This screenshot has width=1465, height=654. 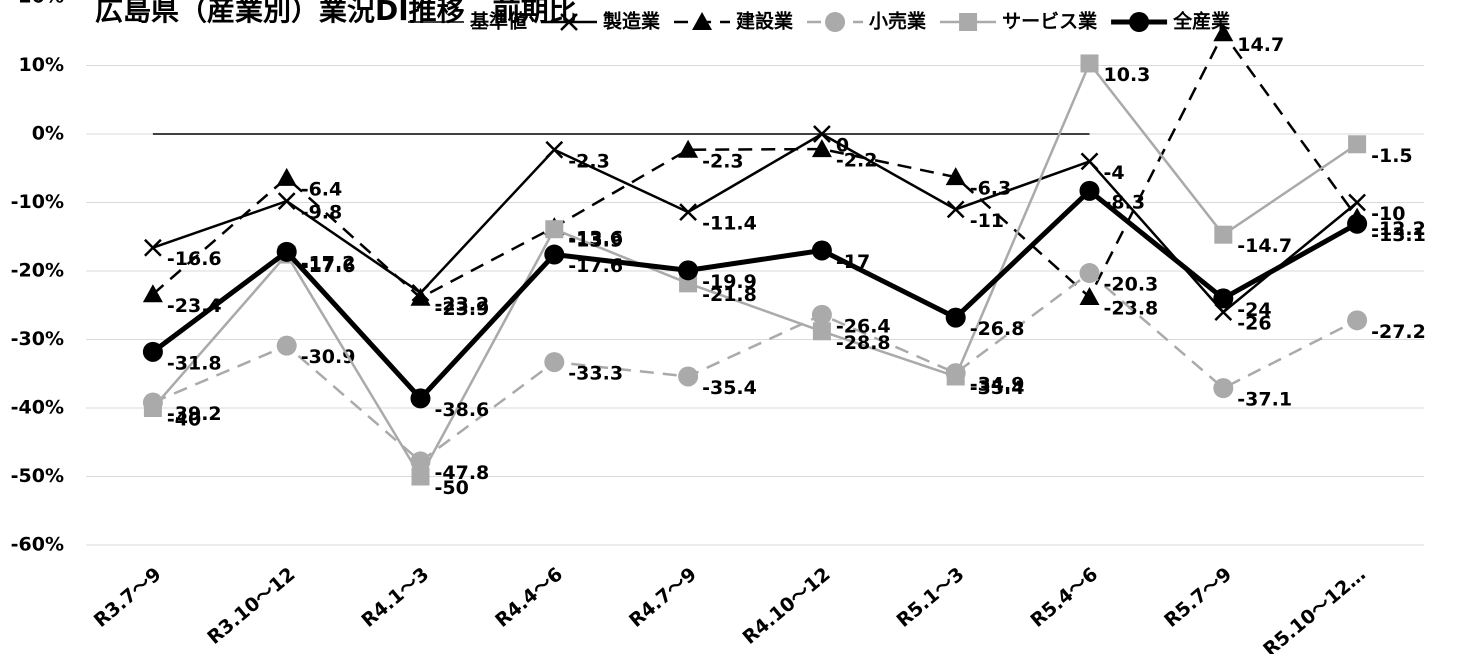 What do you see at coordinates (37, 339) in the screenshot?
I see `y-tick-label: -30%` at bounding box center [37, 339].